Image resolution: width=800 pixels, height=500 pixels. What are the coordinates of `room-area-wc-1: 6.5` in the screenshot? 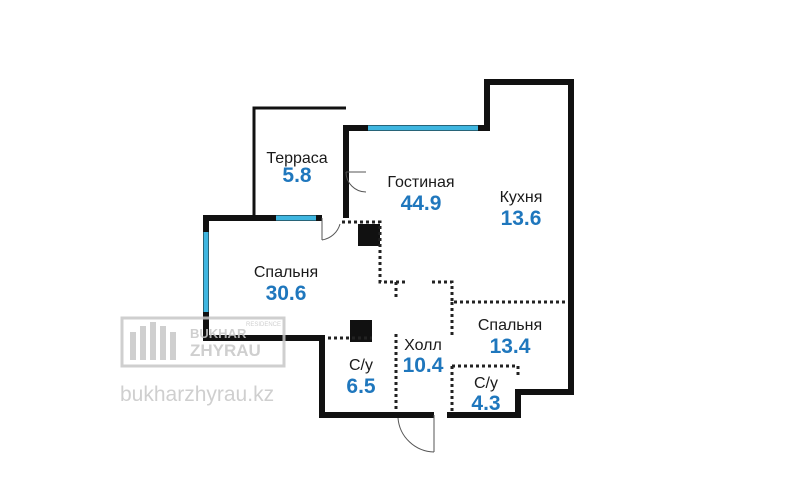 It's located at (361, 386).